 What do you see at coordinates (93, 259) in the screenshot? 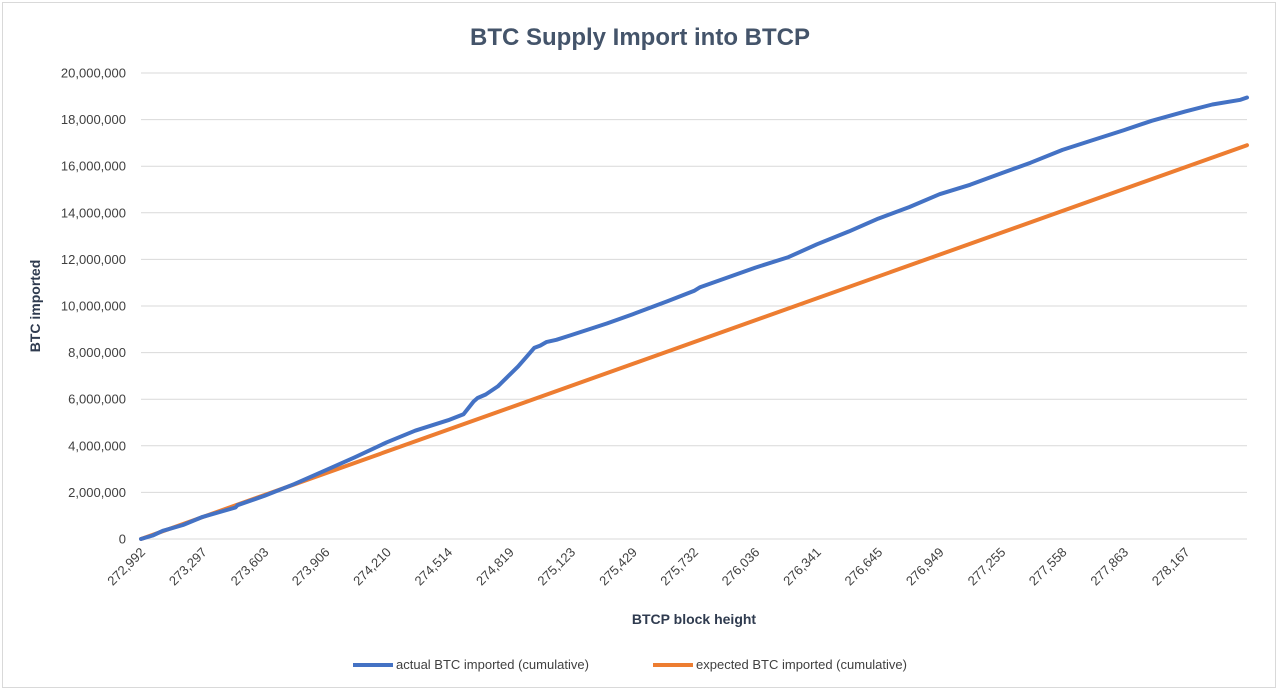
I see `y-tick-label: 12,000,000` at bounding box center [93, 259].